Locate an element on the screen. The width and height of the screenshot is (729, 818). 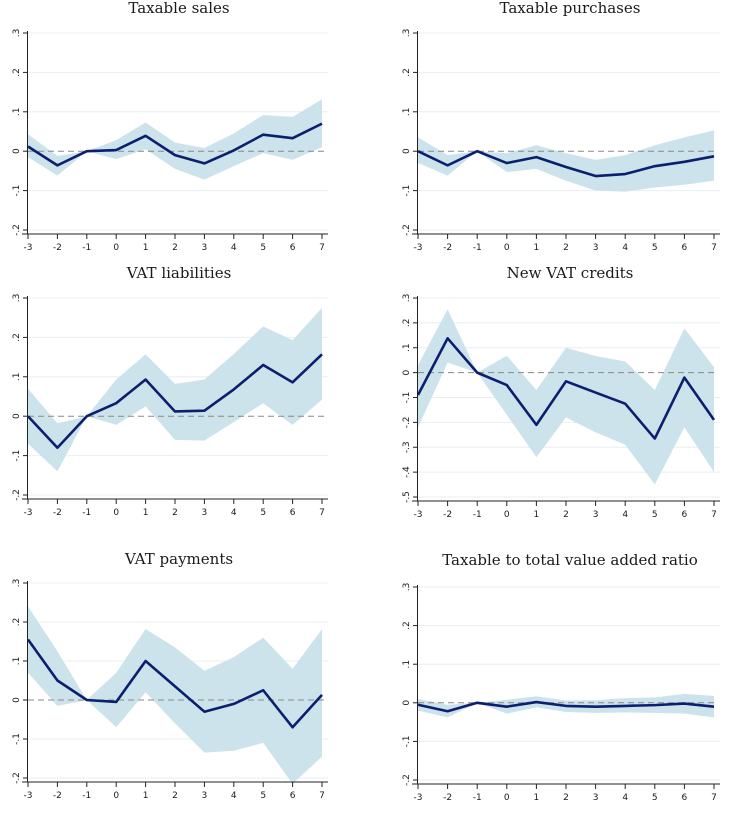
chart-title: Taxable purchases is located at coordinates (570, 8).